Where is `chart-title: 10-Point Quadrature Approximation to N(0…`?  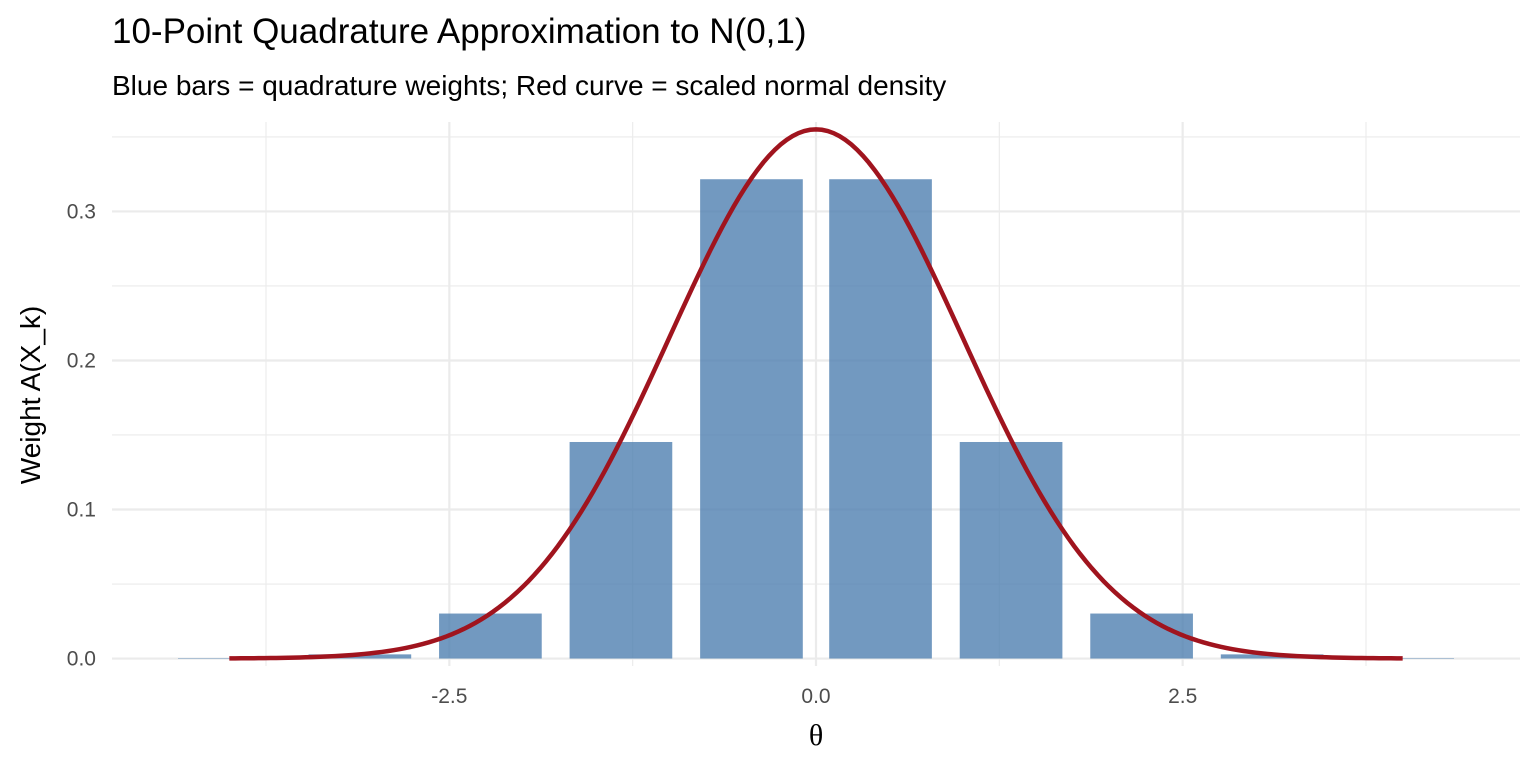
chart-title: 10-Point Quadrature Approximation to N(0… is located at coordinates (459, 31).